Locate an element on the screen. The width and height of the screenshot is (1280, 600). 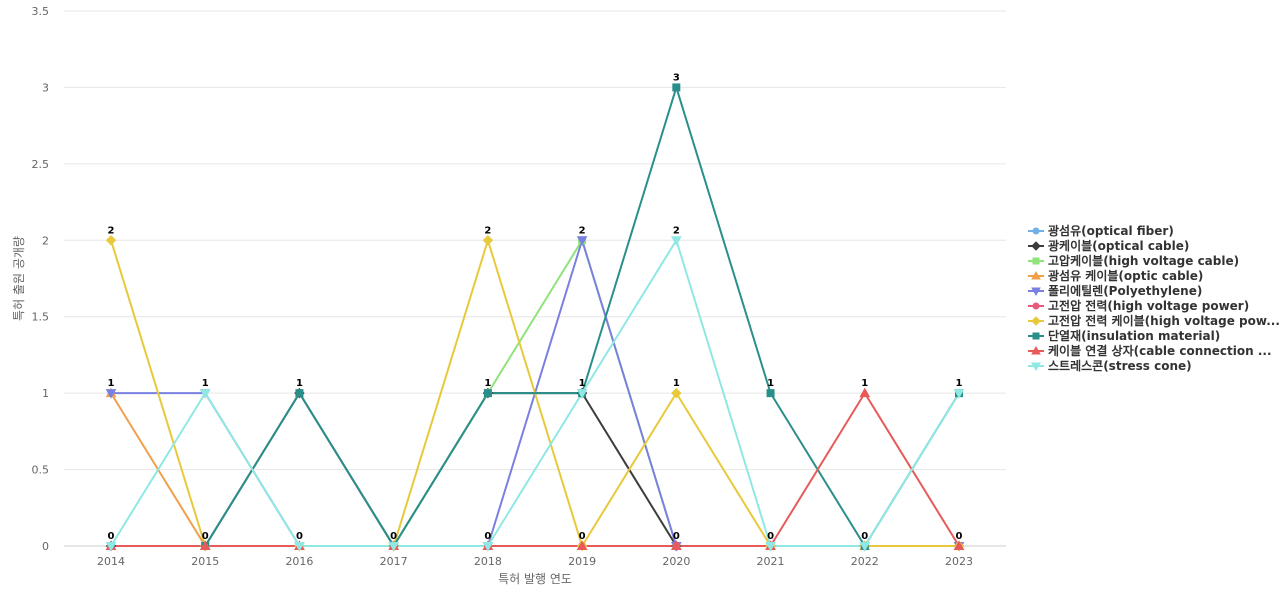
x-tick-label: 2014 is located at coordinates (111, 561).